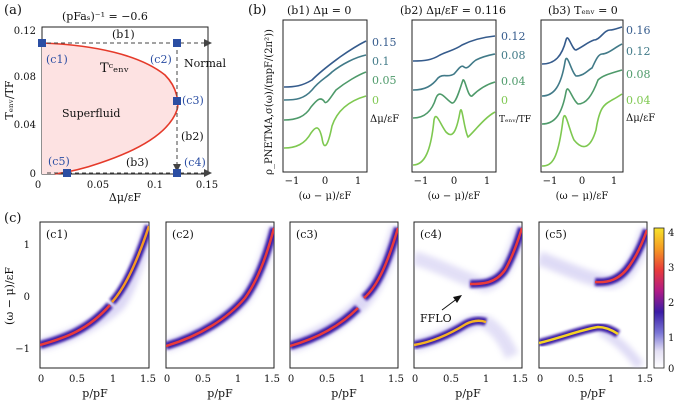 The image size is (685, 403). I want to click on dos-b2-xtick-0: −1, so click(421, 181).